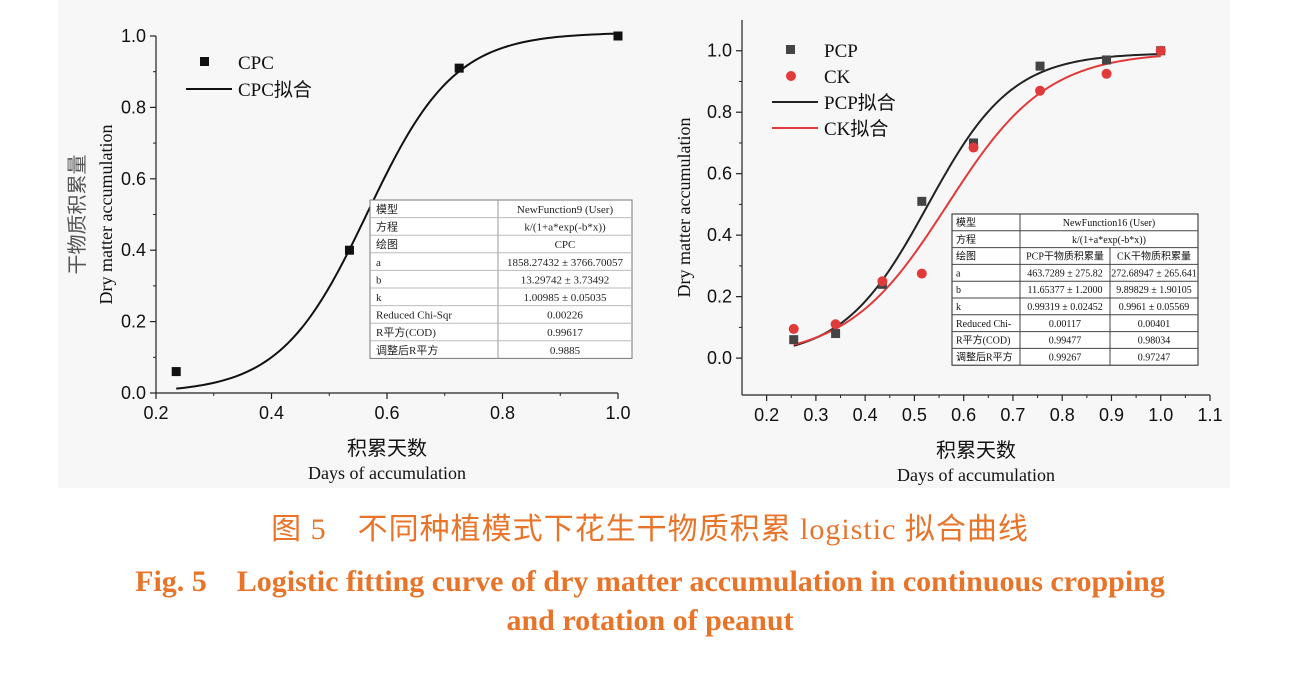 The width and height of the screenshot is (1300, 678). What do you see at coordinates (387, 473) in the screenshot?
I see `x-axis-title: Days of accumulation` at bounding box center [387, 473].